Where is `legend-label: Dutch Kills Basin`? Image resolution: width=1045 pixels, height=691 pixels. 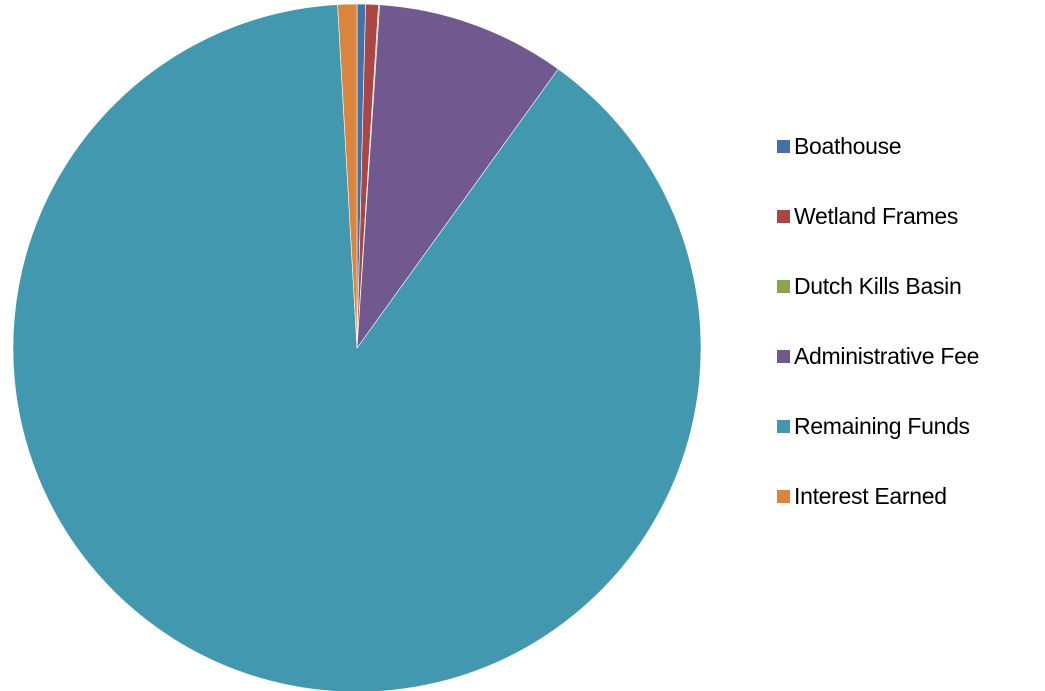 legend-label: Dutch Kills Basin is located at coordinates (878, 285).